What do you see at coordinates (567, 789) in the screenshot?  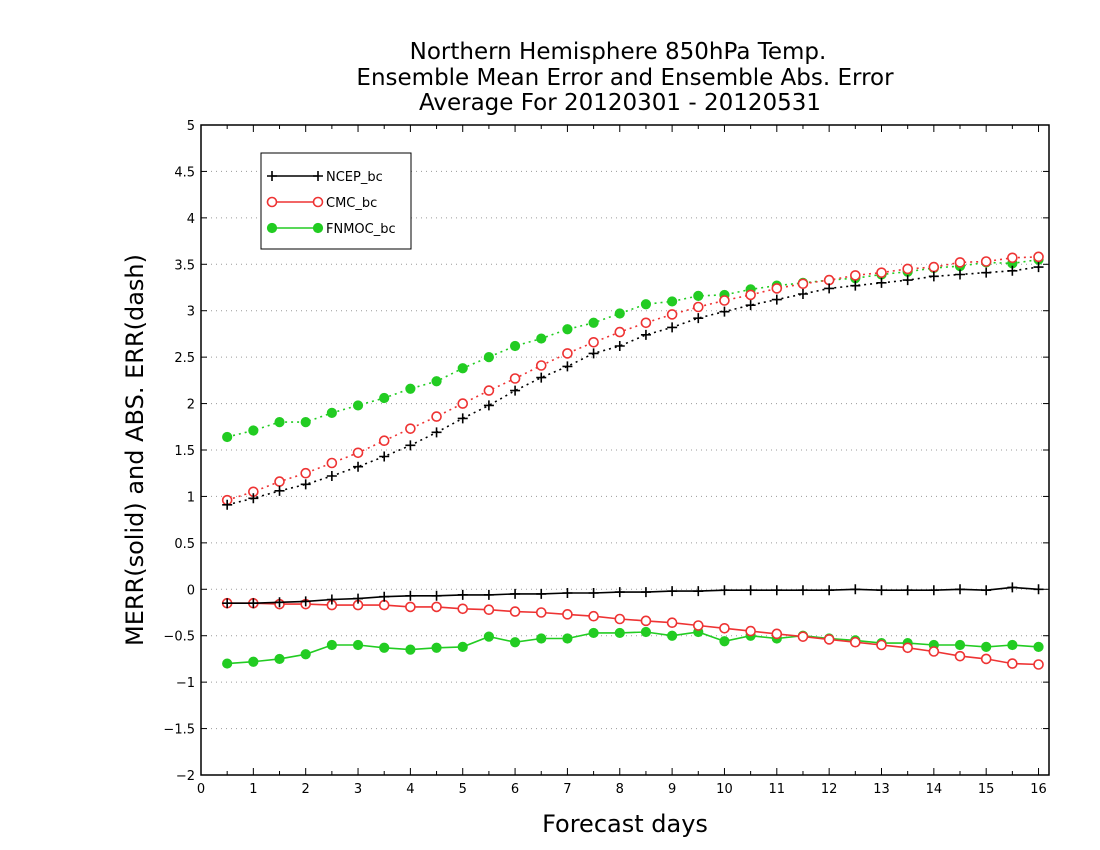 I see `x-tick-label: 7` at bounding box center [567, 789].